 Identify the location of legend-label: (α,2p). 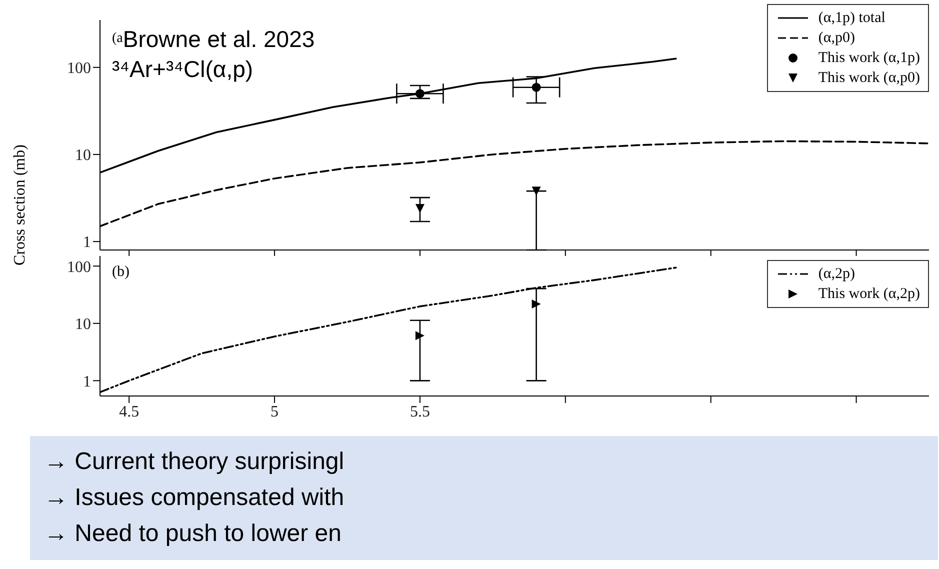
(836, 274).